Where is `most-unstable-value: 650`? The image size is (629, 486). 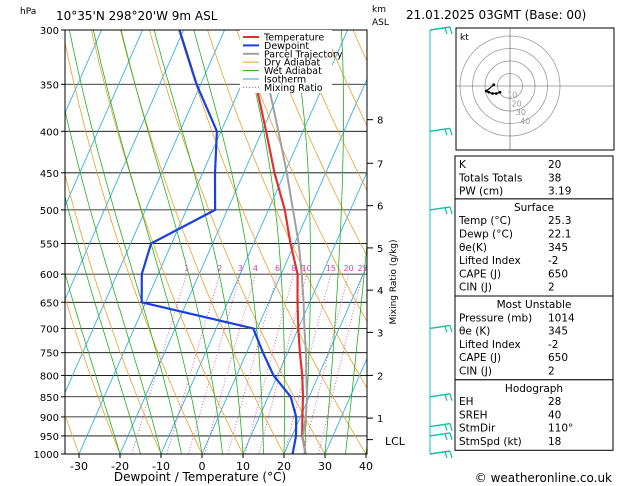
most-unstable-value: 650 is located at coordinates (558, 358).